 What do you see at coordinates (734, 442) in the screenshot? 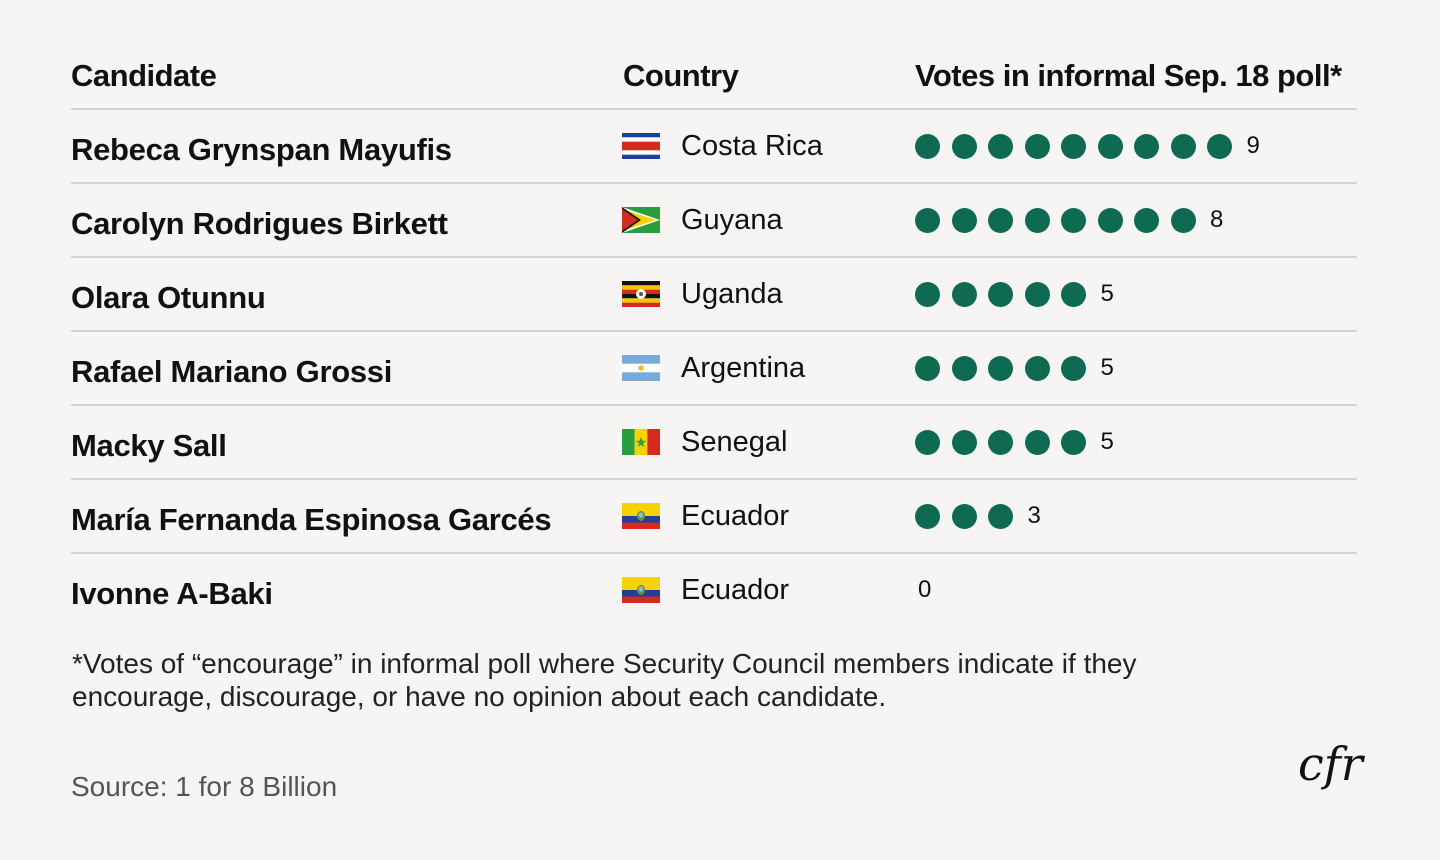
I see `country-name: Senegal` at bounding box center [734, 442].